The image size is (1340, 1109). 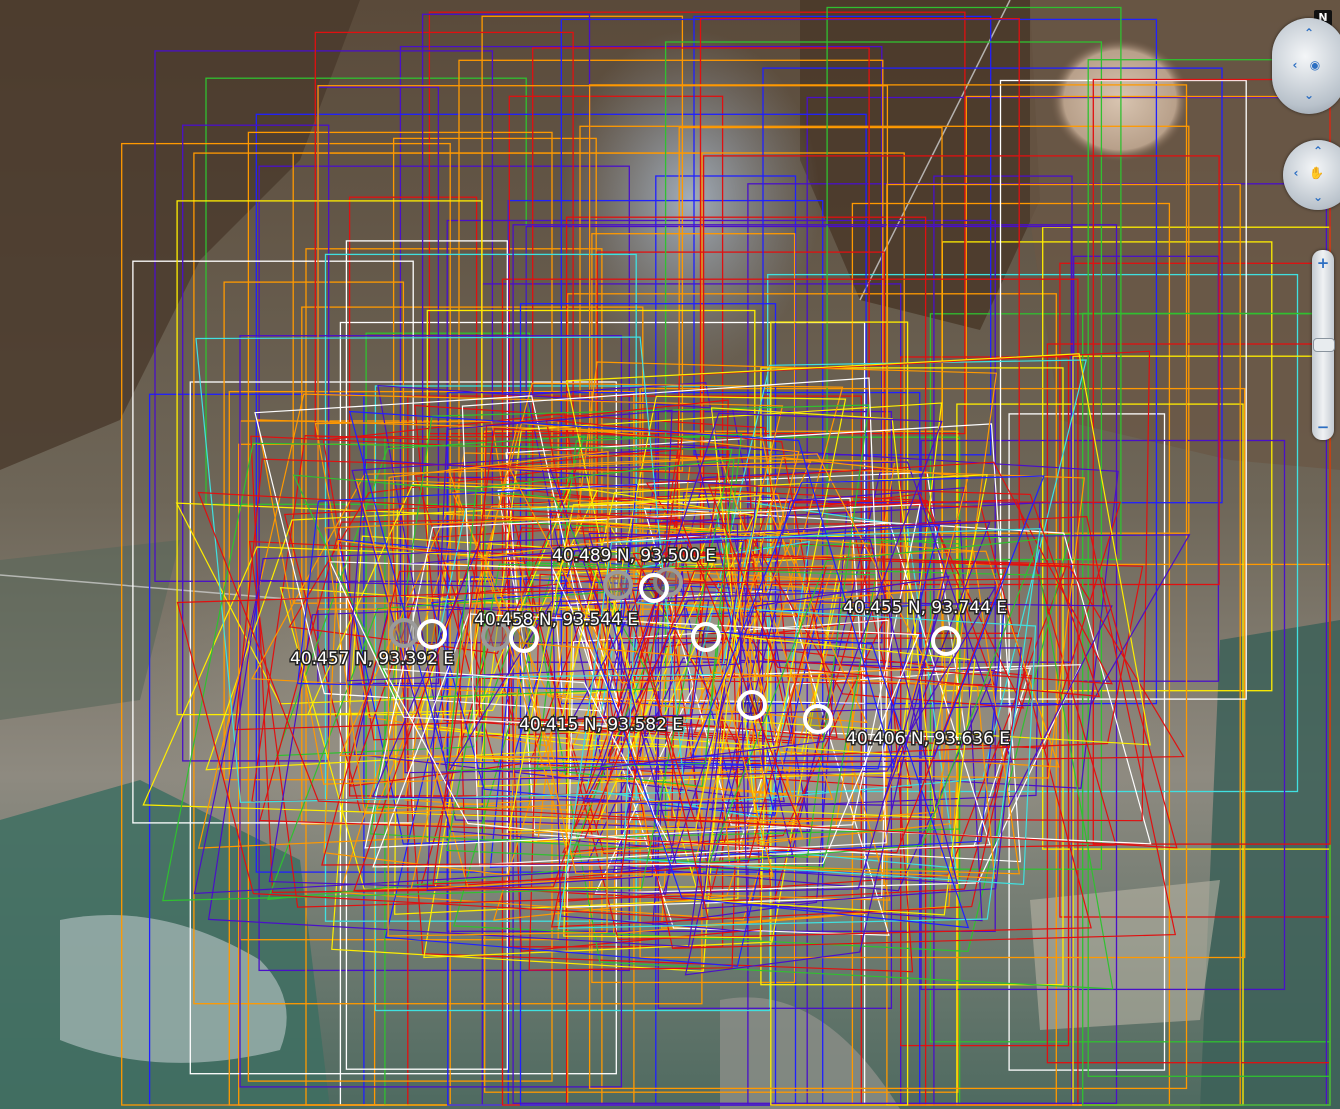 What do you see at coordinates (372, 659) in the screenshot?
I see `placemark-label: 40.457 N, 93.392 E` at bounding box center [372, 659].